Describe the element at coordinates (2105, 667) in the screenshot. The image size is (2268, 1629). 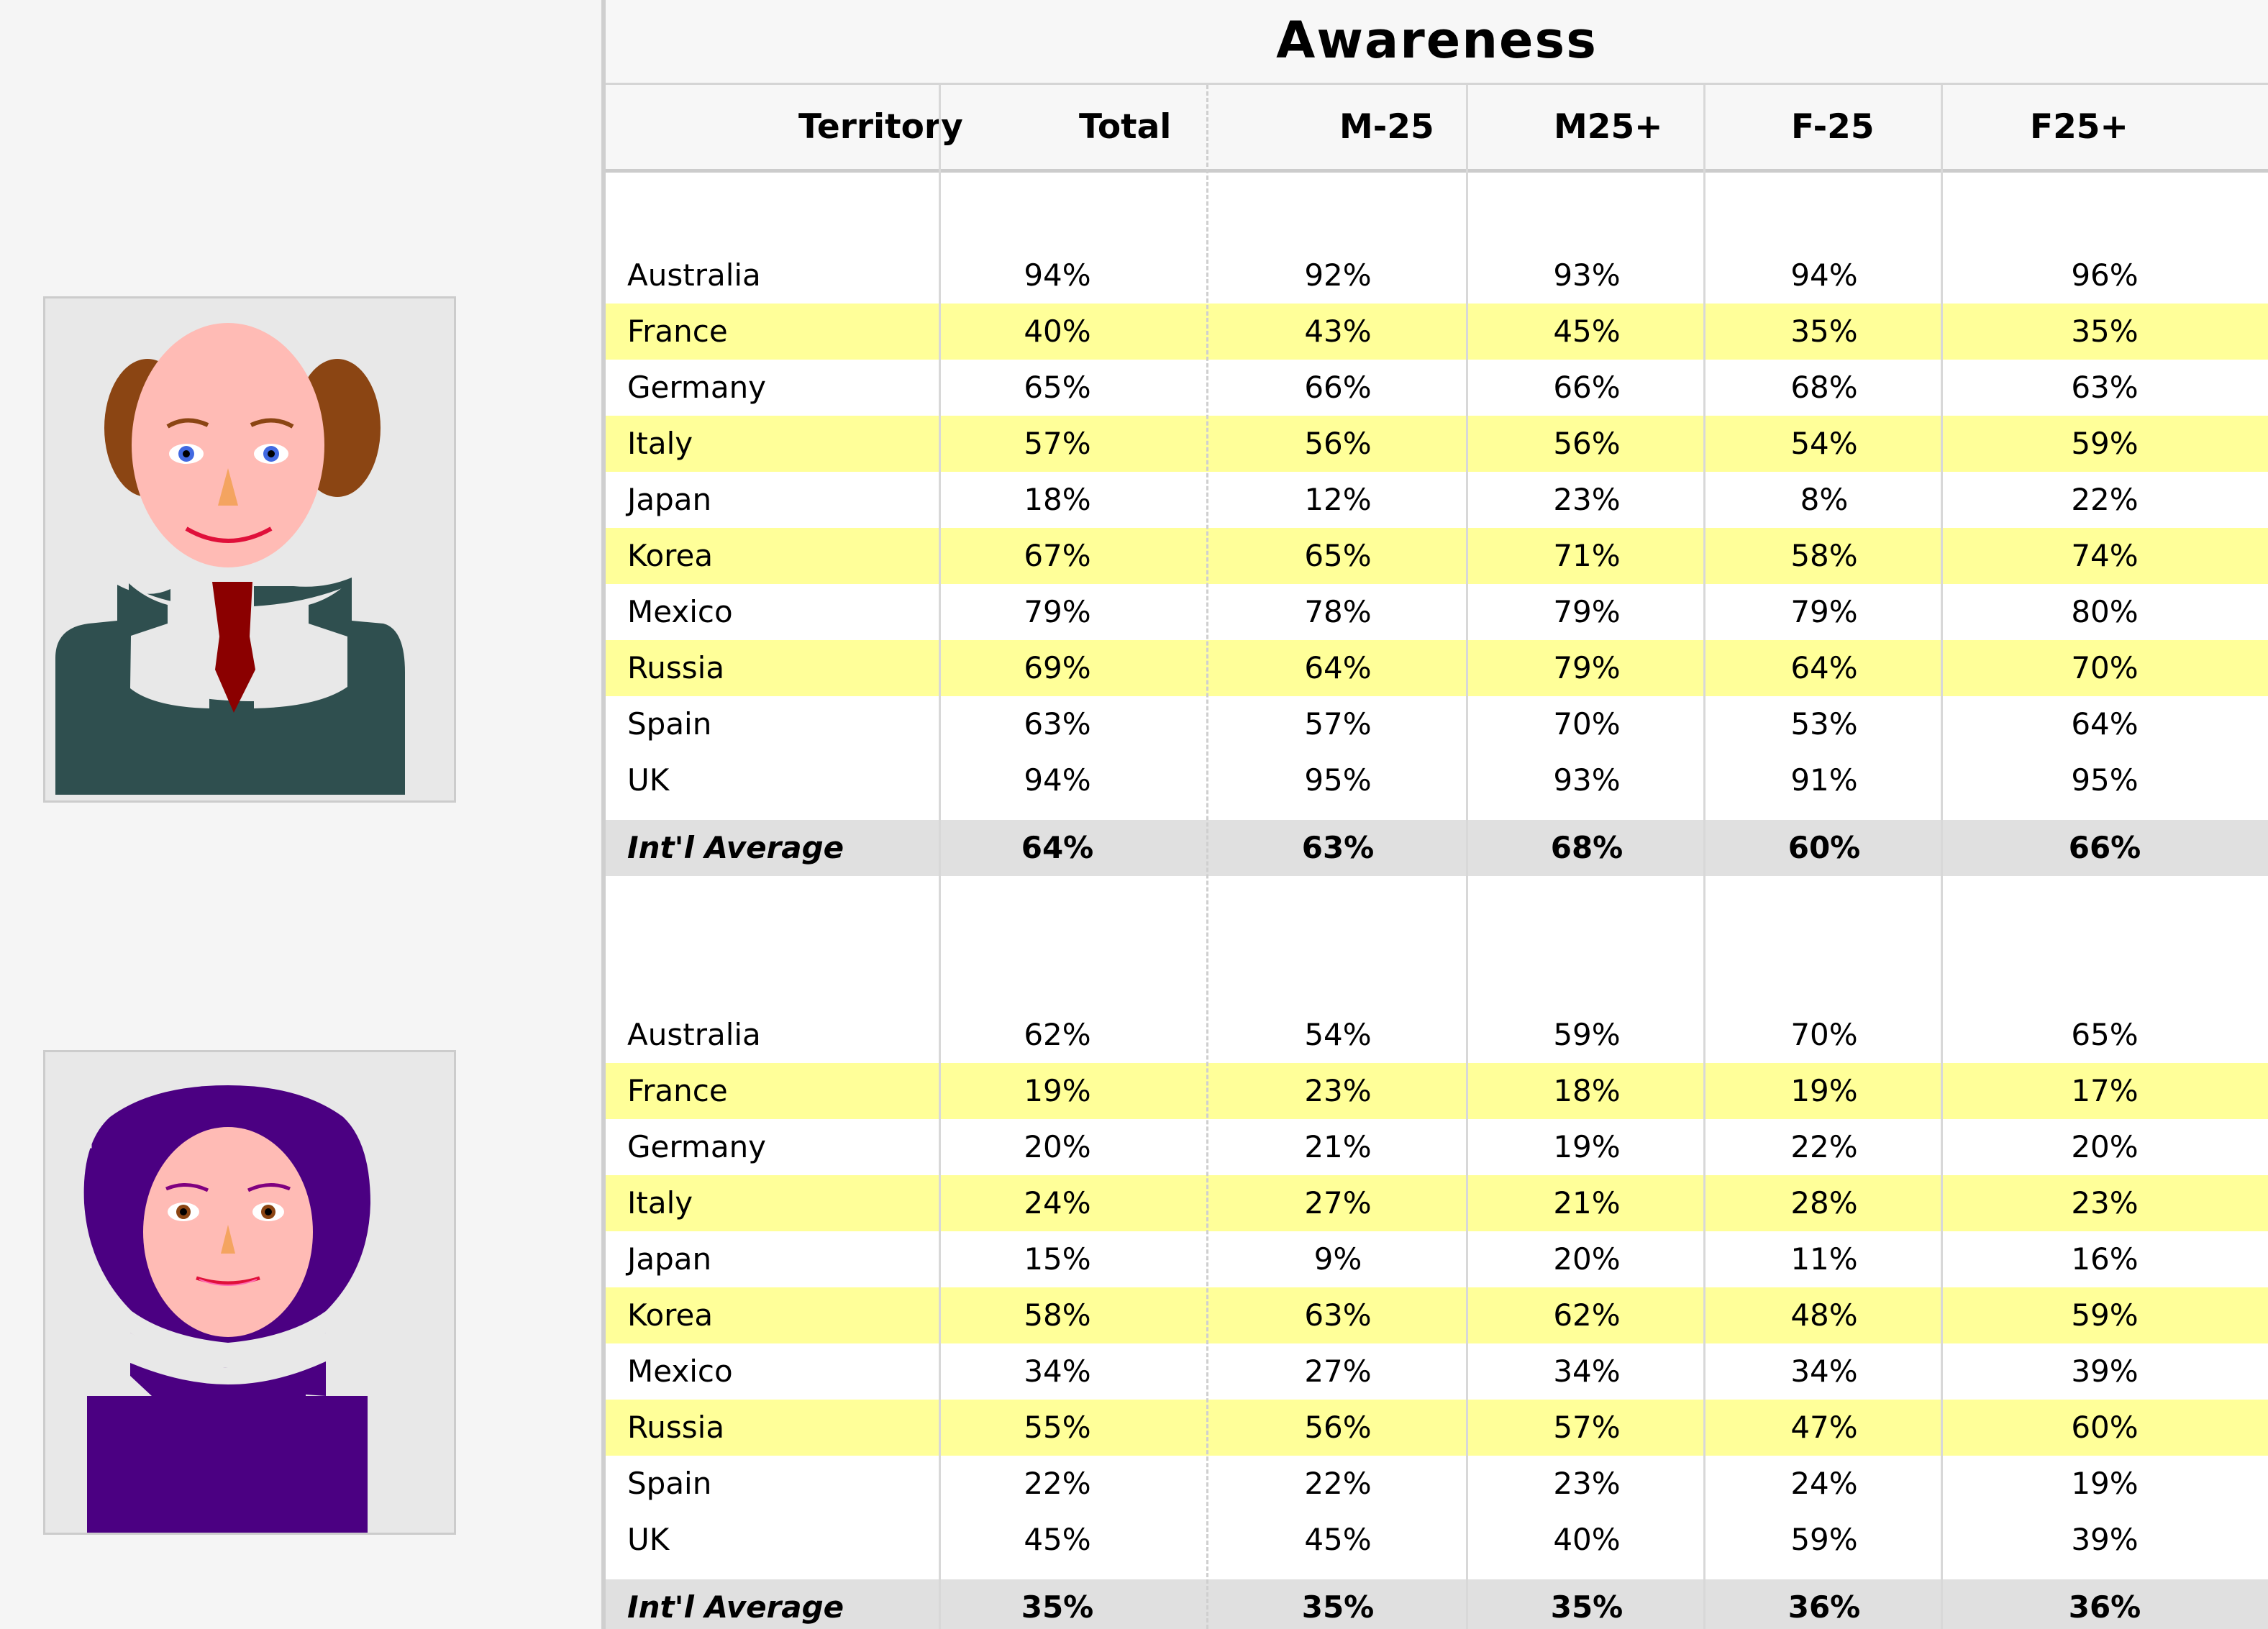
I see `f-over25-cell: 70%` at that location.